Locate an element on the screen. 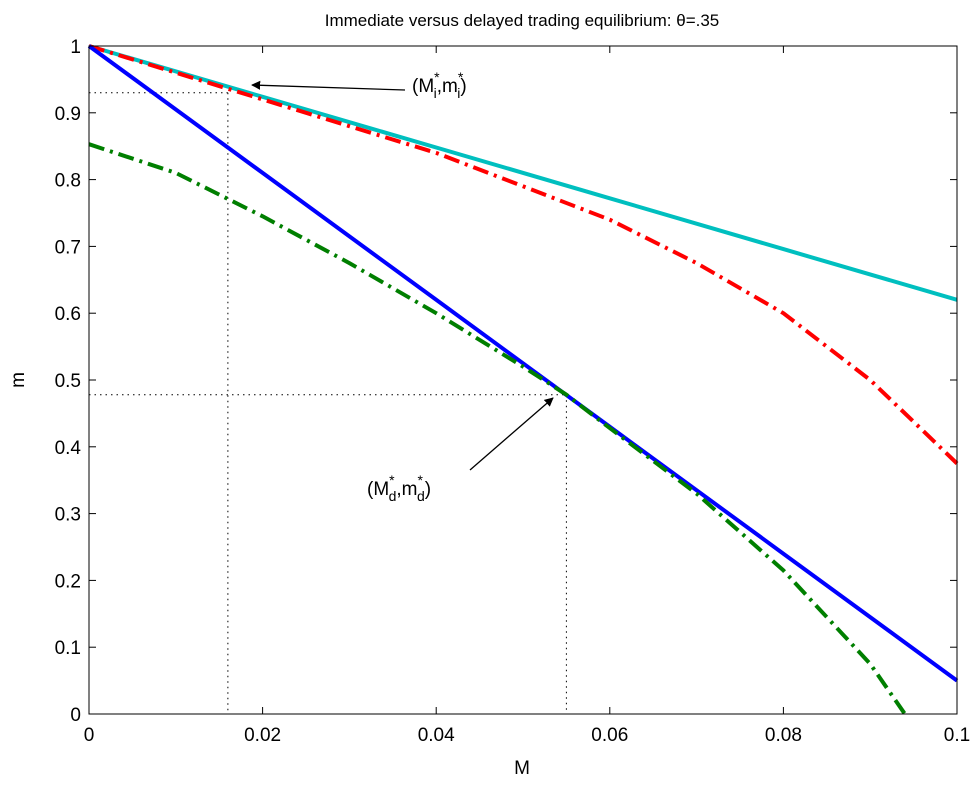  x-tick-label: 0.1 is located at coordinates (957, 735).